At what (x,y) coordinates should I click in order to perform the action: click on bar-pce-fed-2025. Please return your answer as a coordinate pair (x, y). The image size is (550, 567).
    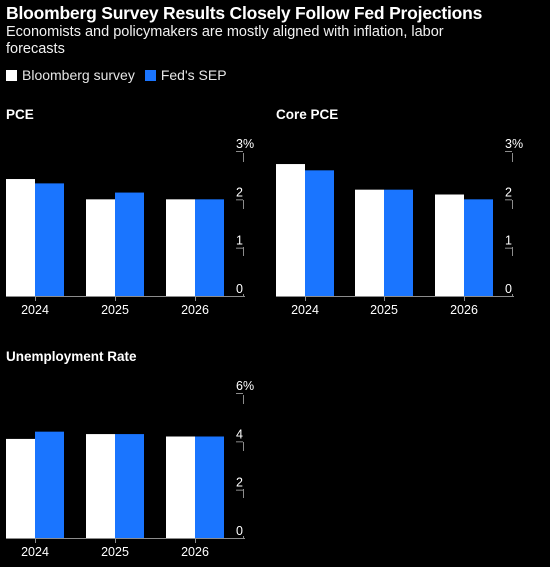
    Looking at the image, I should click on (129, 244).